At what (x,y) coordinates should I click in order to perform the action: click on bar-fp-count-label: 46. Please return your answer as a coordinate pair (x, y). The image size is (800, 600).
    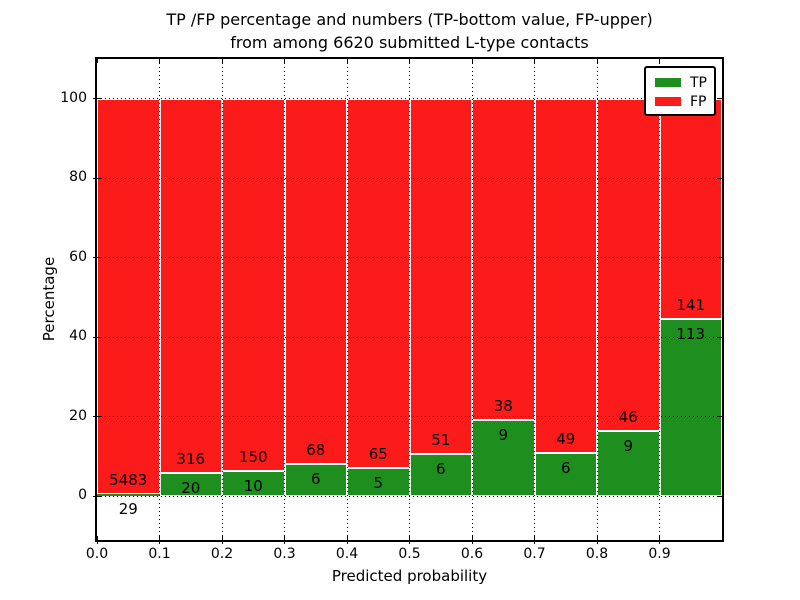
    Looking at the image, I should click on (628, 417).